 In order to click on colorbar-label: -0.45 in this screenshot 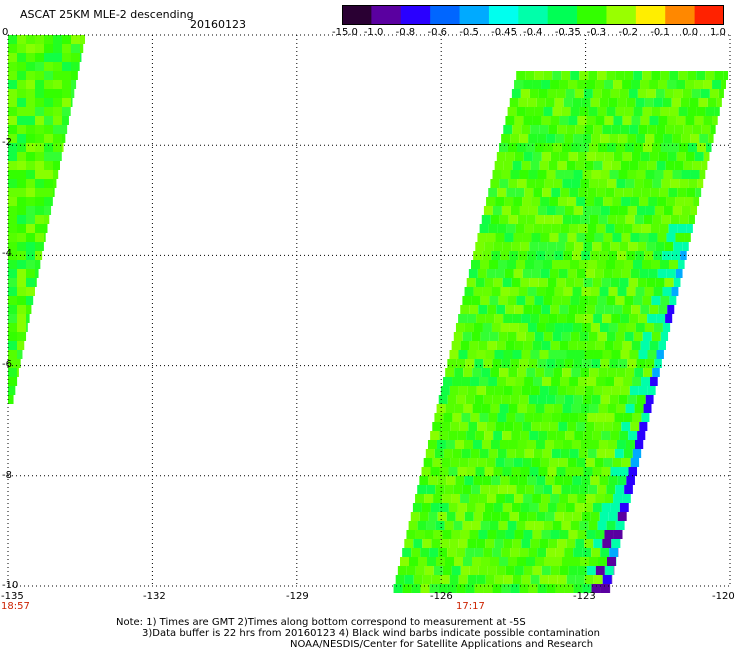, I will do `click(504, 32)`.